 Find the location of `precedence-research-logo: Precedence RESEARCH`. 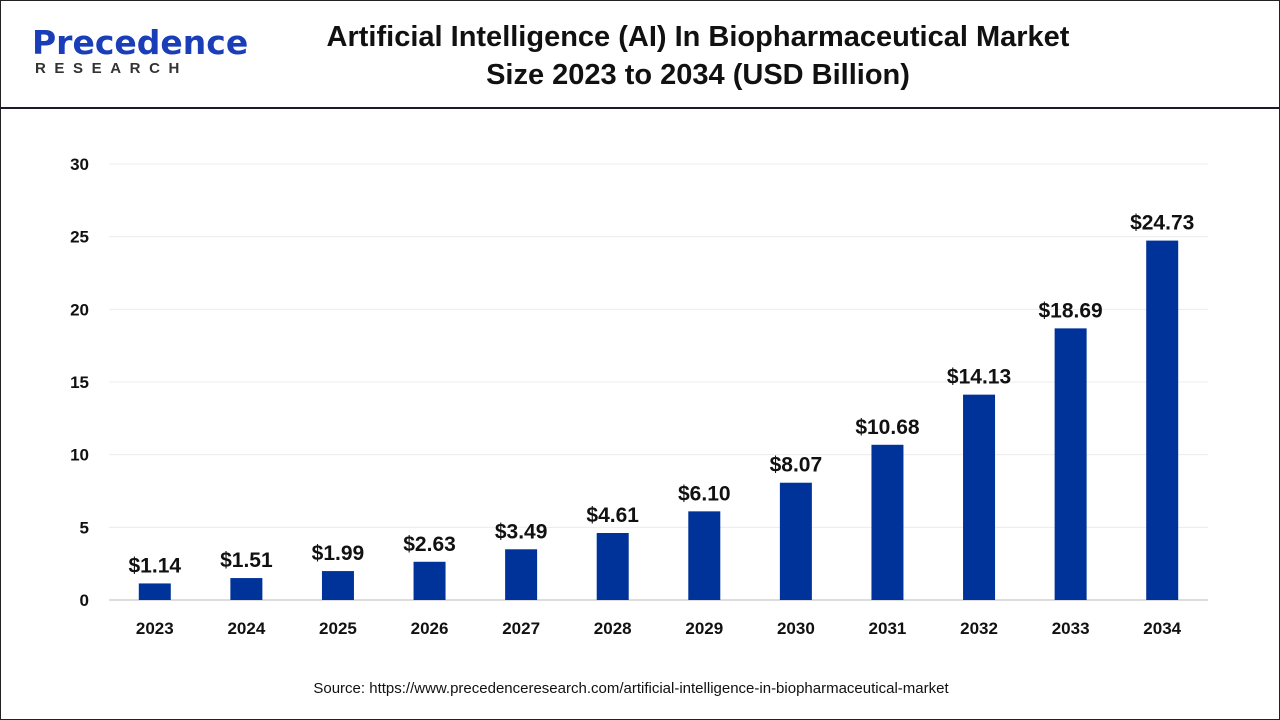

precedence-research-logo: Precedence RESEARCH is located at coordinates (140, 50).